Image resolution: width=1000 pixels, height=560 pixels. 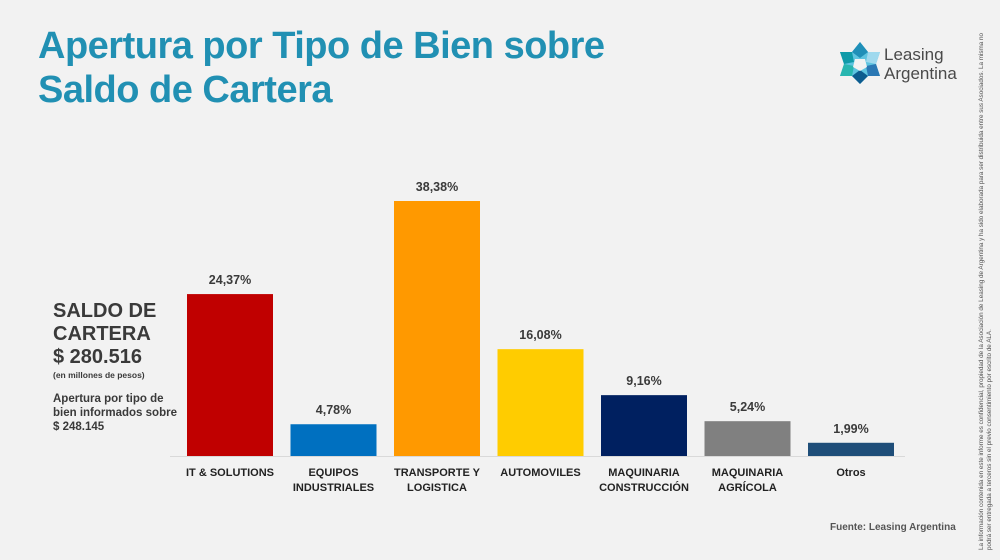 What do you see at coordinates (437, 473) in the screenshot?
I see `category-label-2-line-0: TRANSPORTE Y` at bounding box center [437, 473].